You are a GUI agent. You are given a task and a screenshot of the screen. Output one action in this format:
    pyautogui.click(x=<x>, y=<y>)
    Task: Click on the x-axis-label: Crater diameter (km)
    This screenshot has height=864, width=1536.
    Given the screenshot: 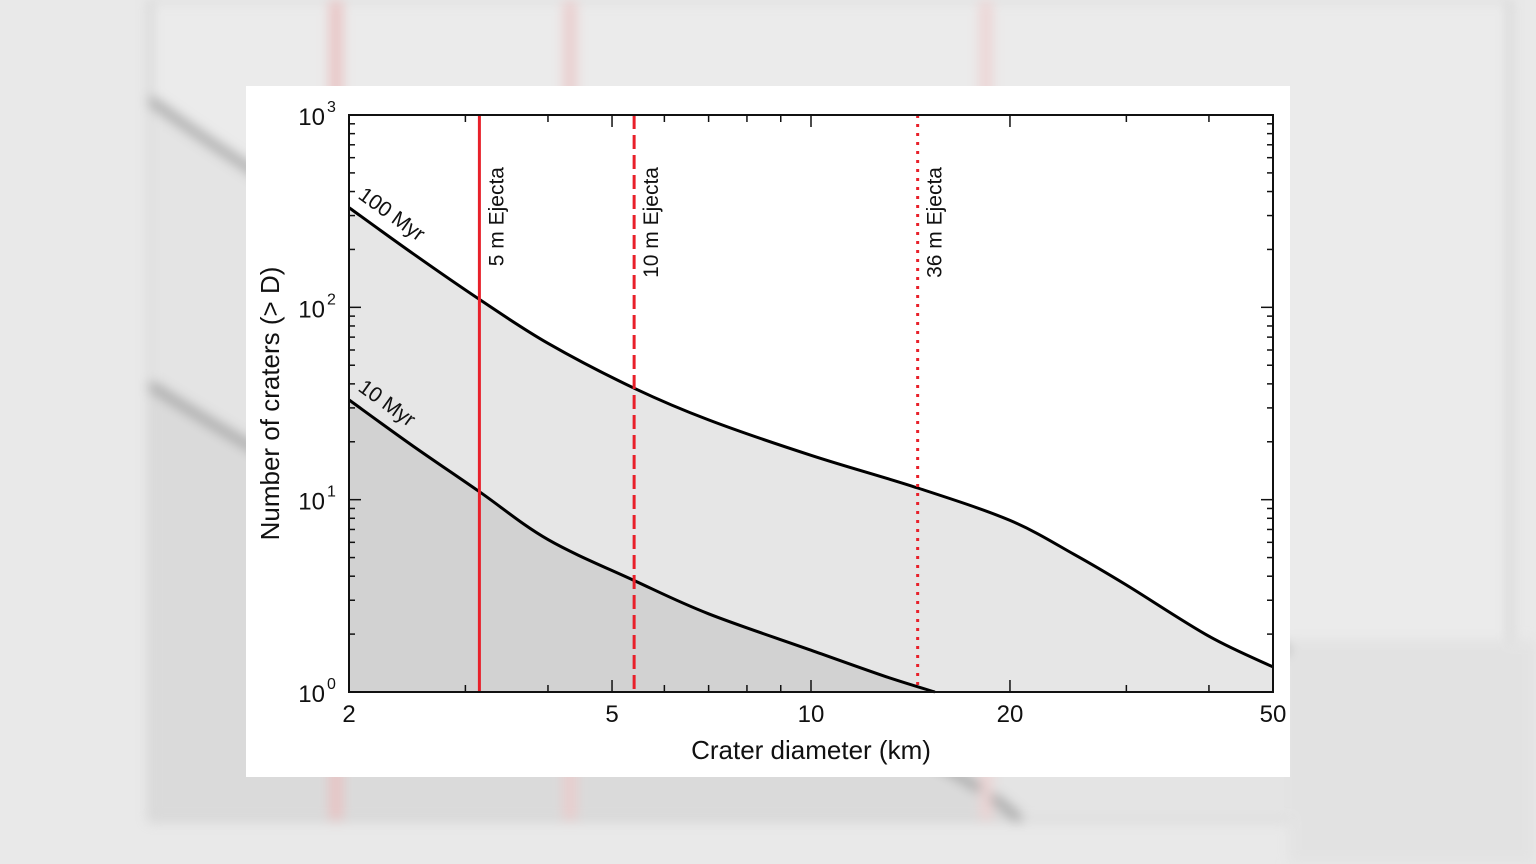 What is the action you would take?
    pyautogui.click(x=811, y=750)
    